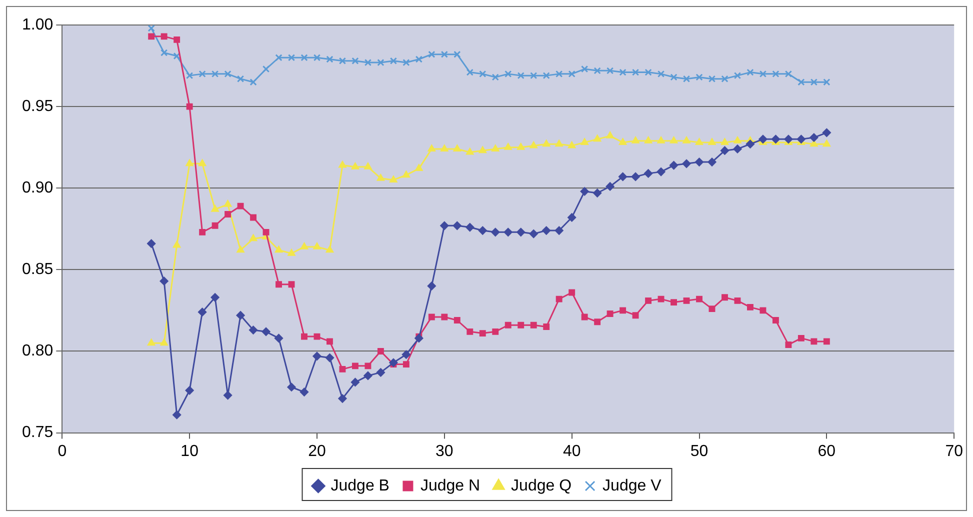 The height and width of the screenshot is (517, 973). I want to click on x-tick-label: 50, so click(699, 451).